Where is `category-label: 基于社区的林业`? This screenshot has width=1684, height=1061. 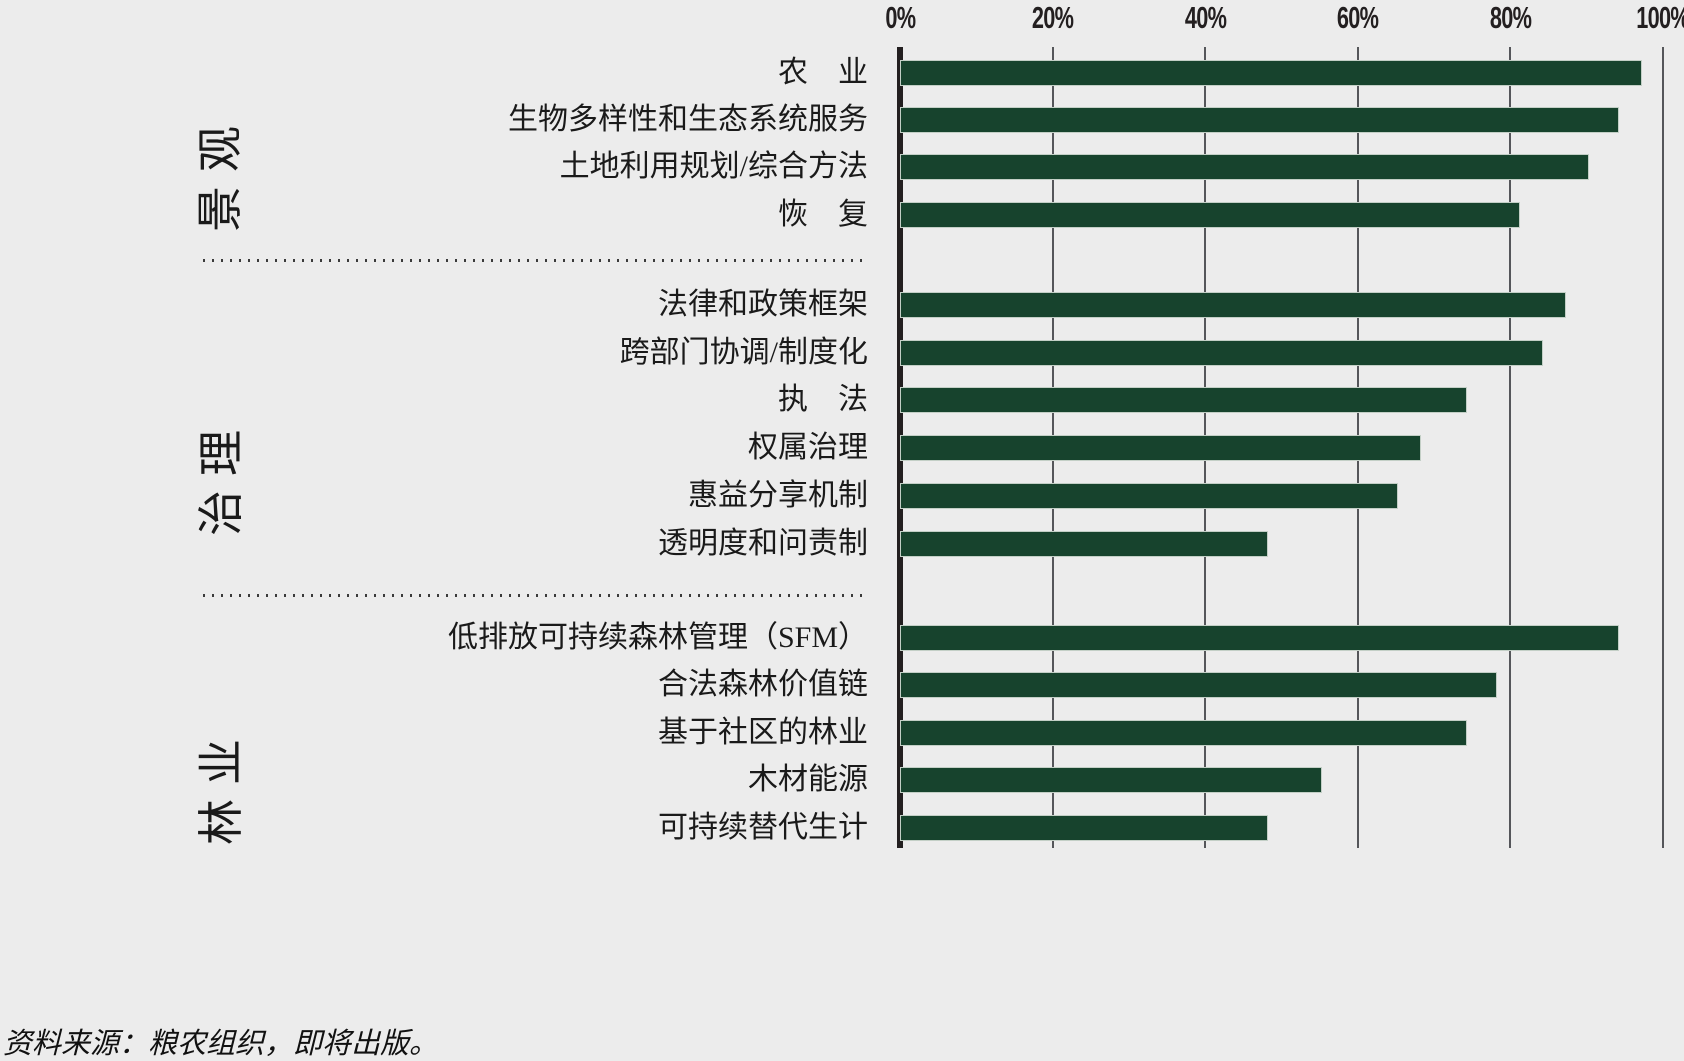
category-label: 基于社区的林业 is located at coordinates (763, 732).